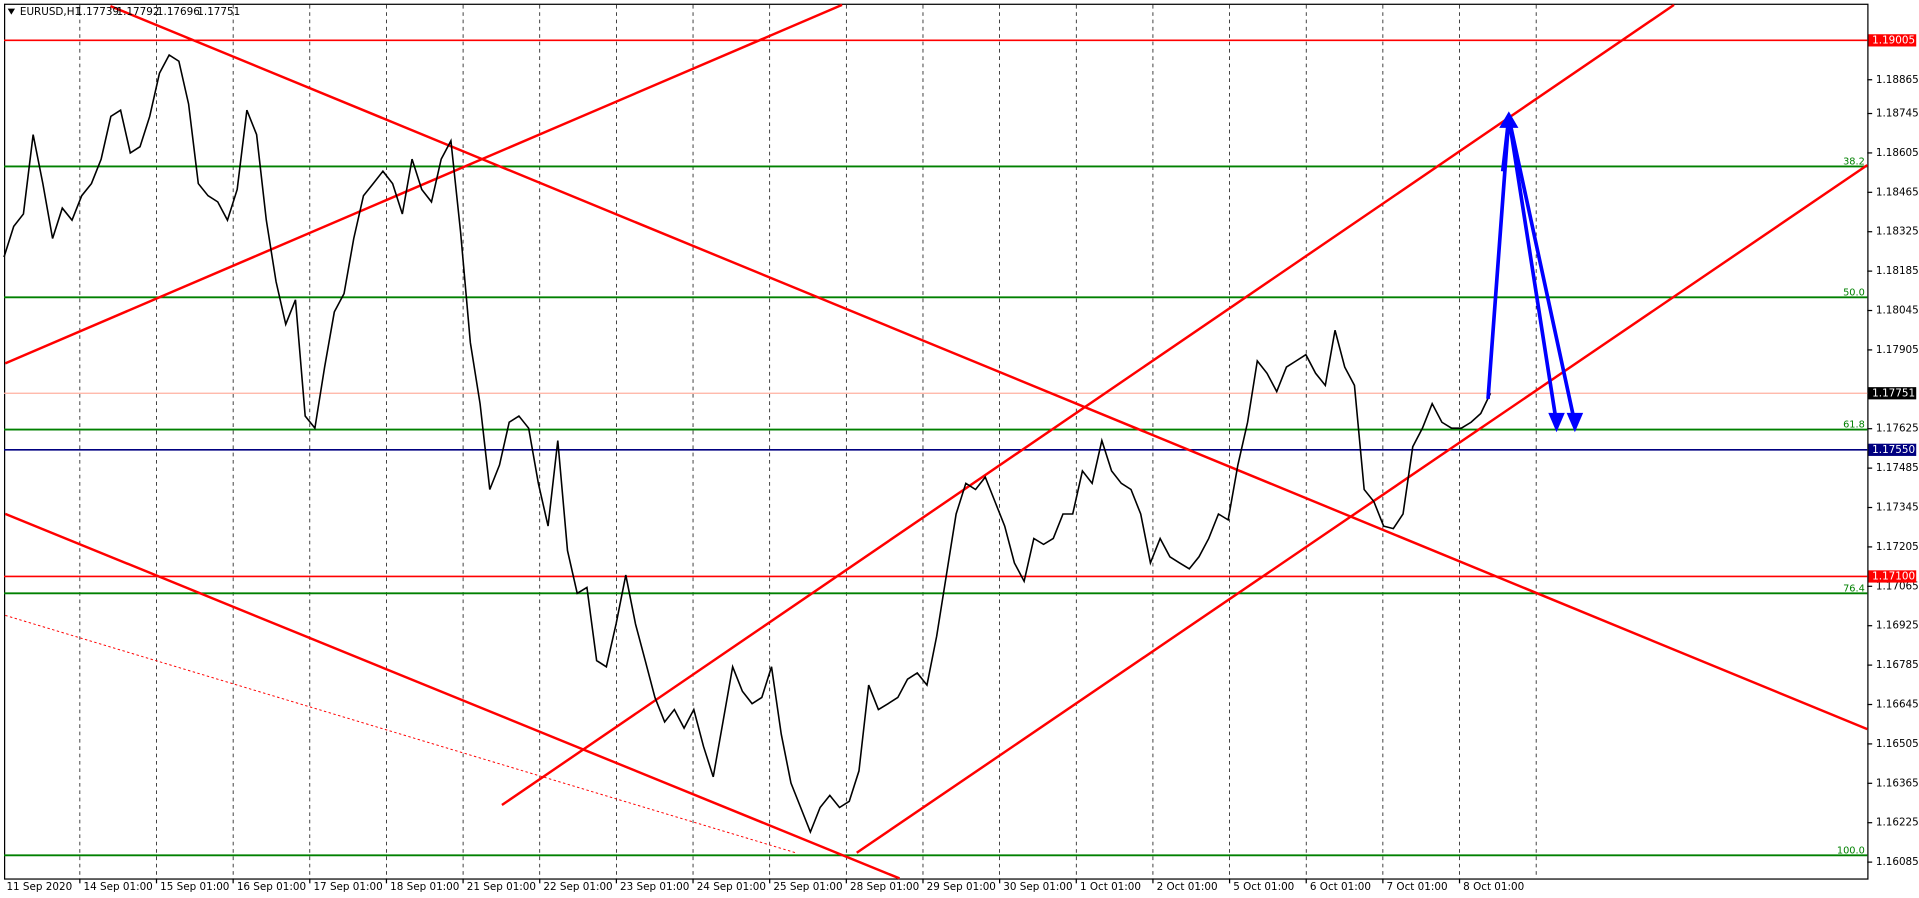  What do you see at coordinates (654, 887) in the screenshot?
I see `x-tick-label: 23 Sep 01:00` at bounding box center [654, 887].